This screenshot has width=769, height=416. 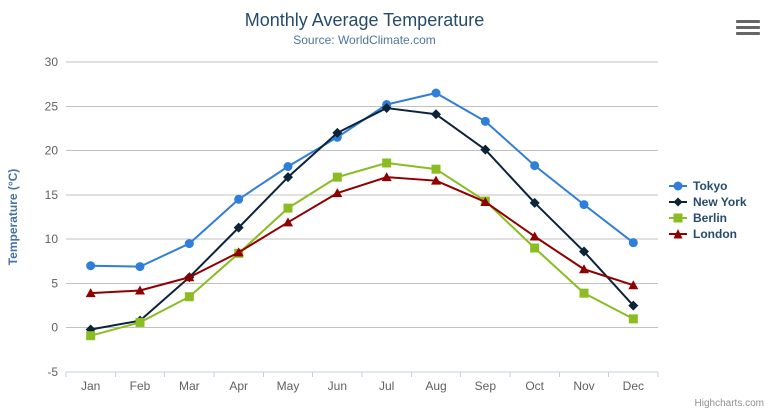 I want to click on legend-label: London, so click(x=715, y=234).